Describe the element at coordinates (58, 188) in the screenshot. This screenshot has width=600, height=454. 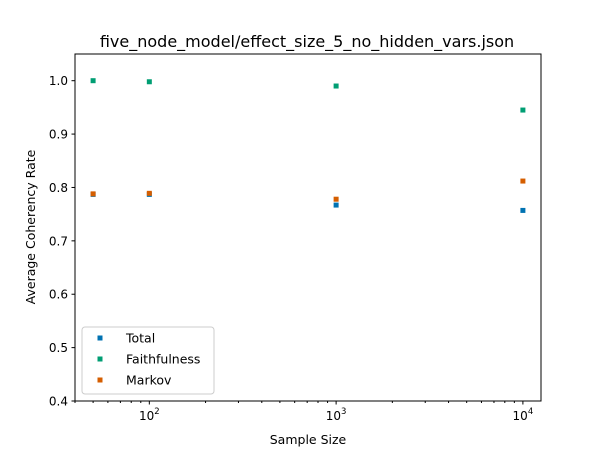
I see `y-tick-label: 0.8` at that location.